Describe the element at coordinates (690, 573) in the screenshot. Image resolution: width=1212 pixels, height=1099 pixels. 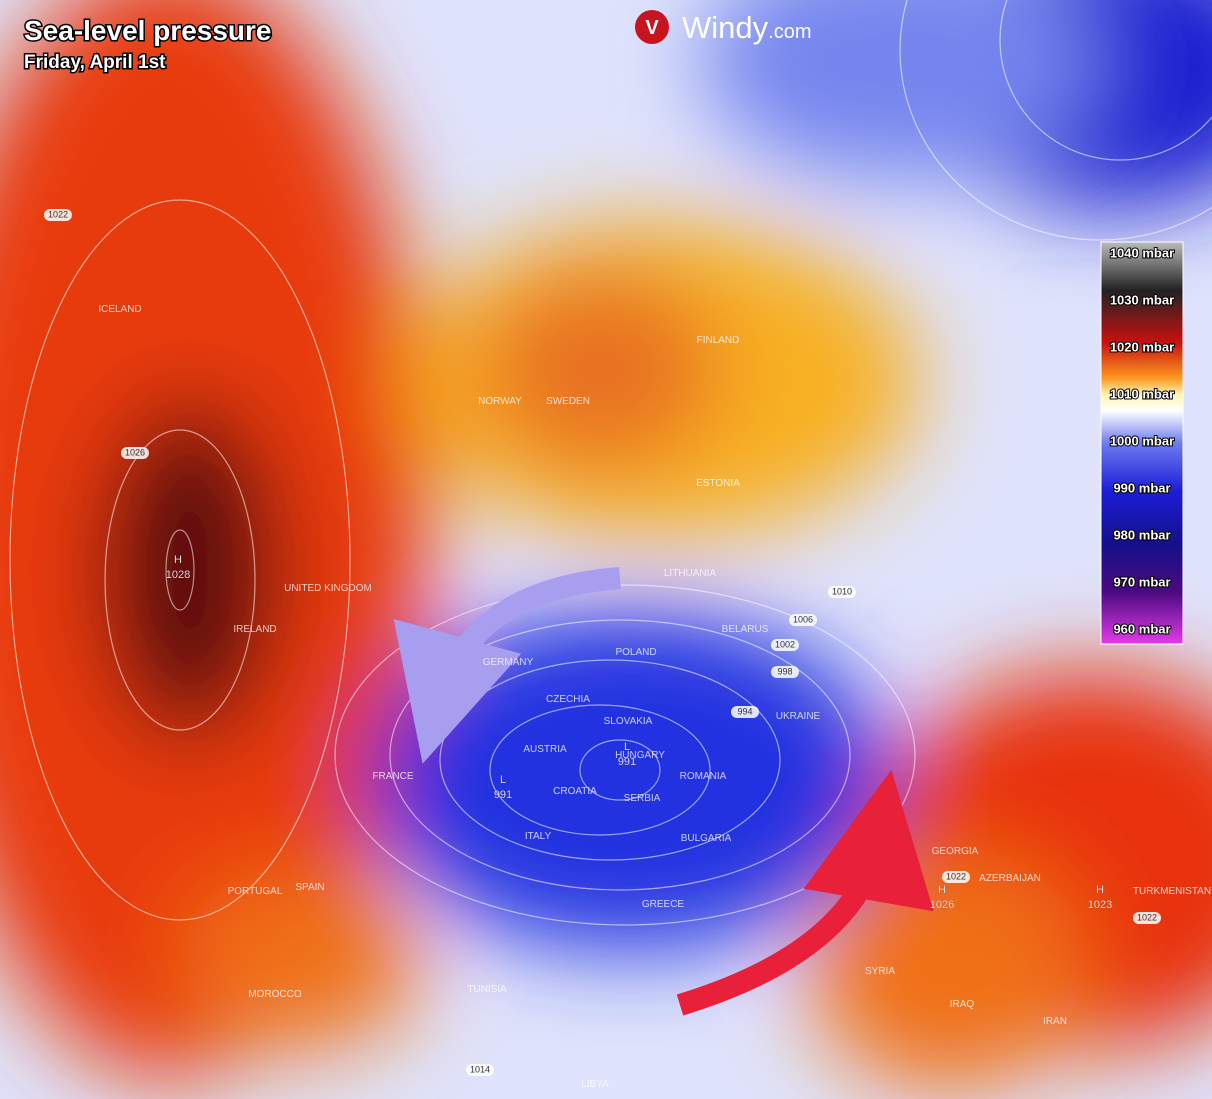
I see `place-label: LITHUANIA` at that location.